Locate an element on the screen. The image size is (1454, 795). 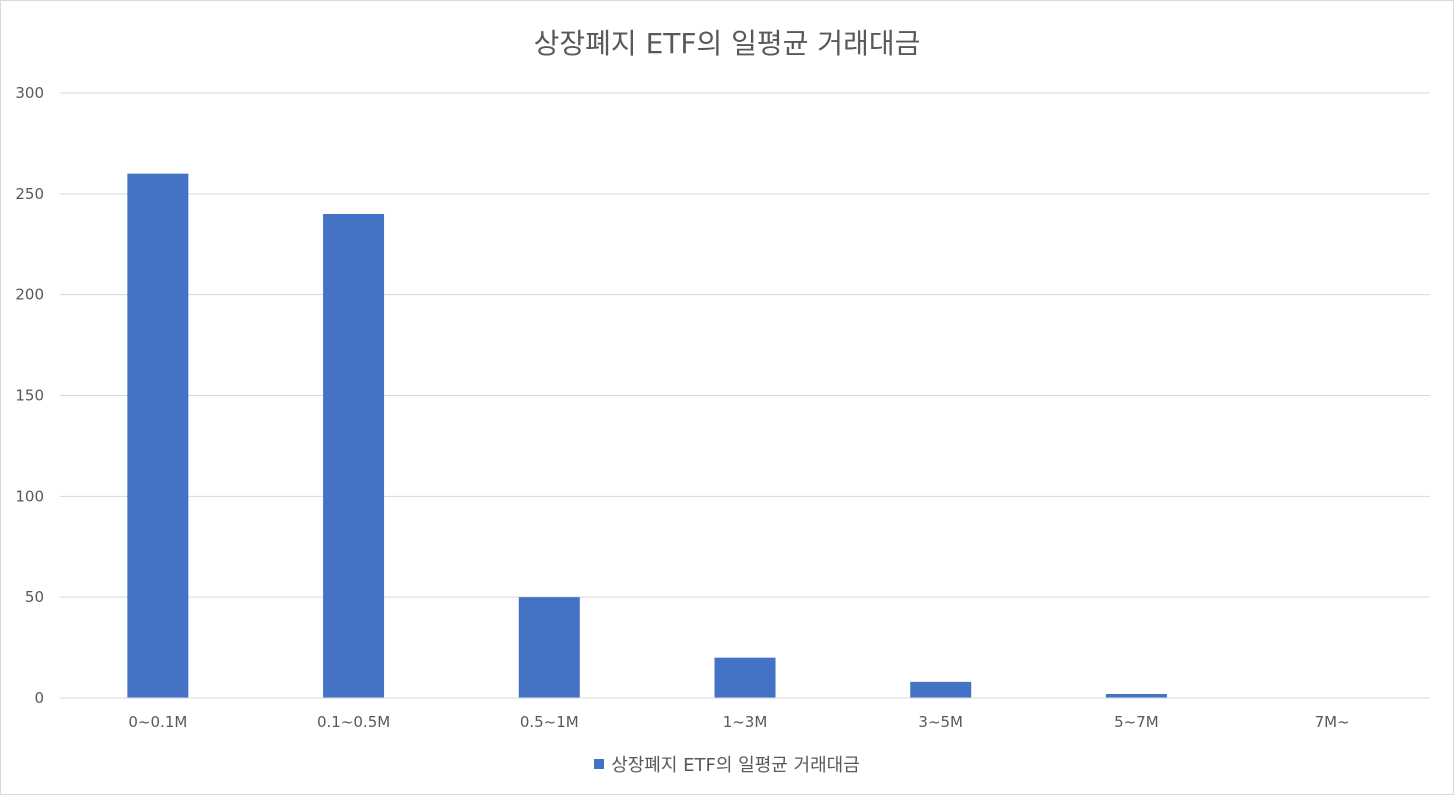
legend: 상장폐지 ETF의 일평균 거래대금 is located at coordinates (727, 764).